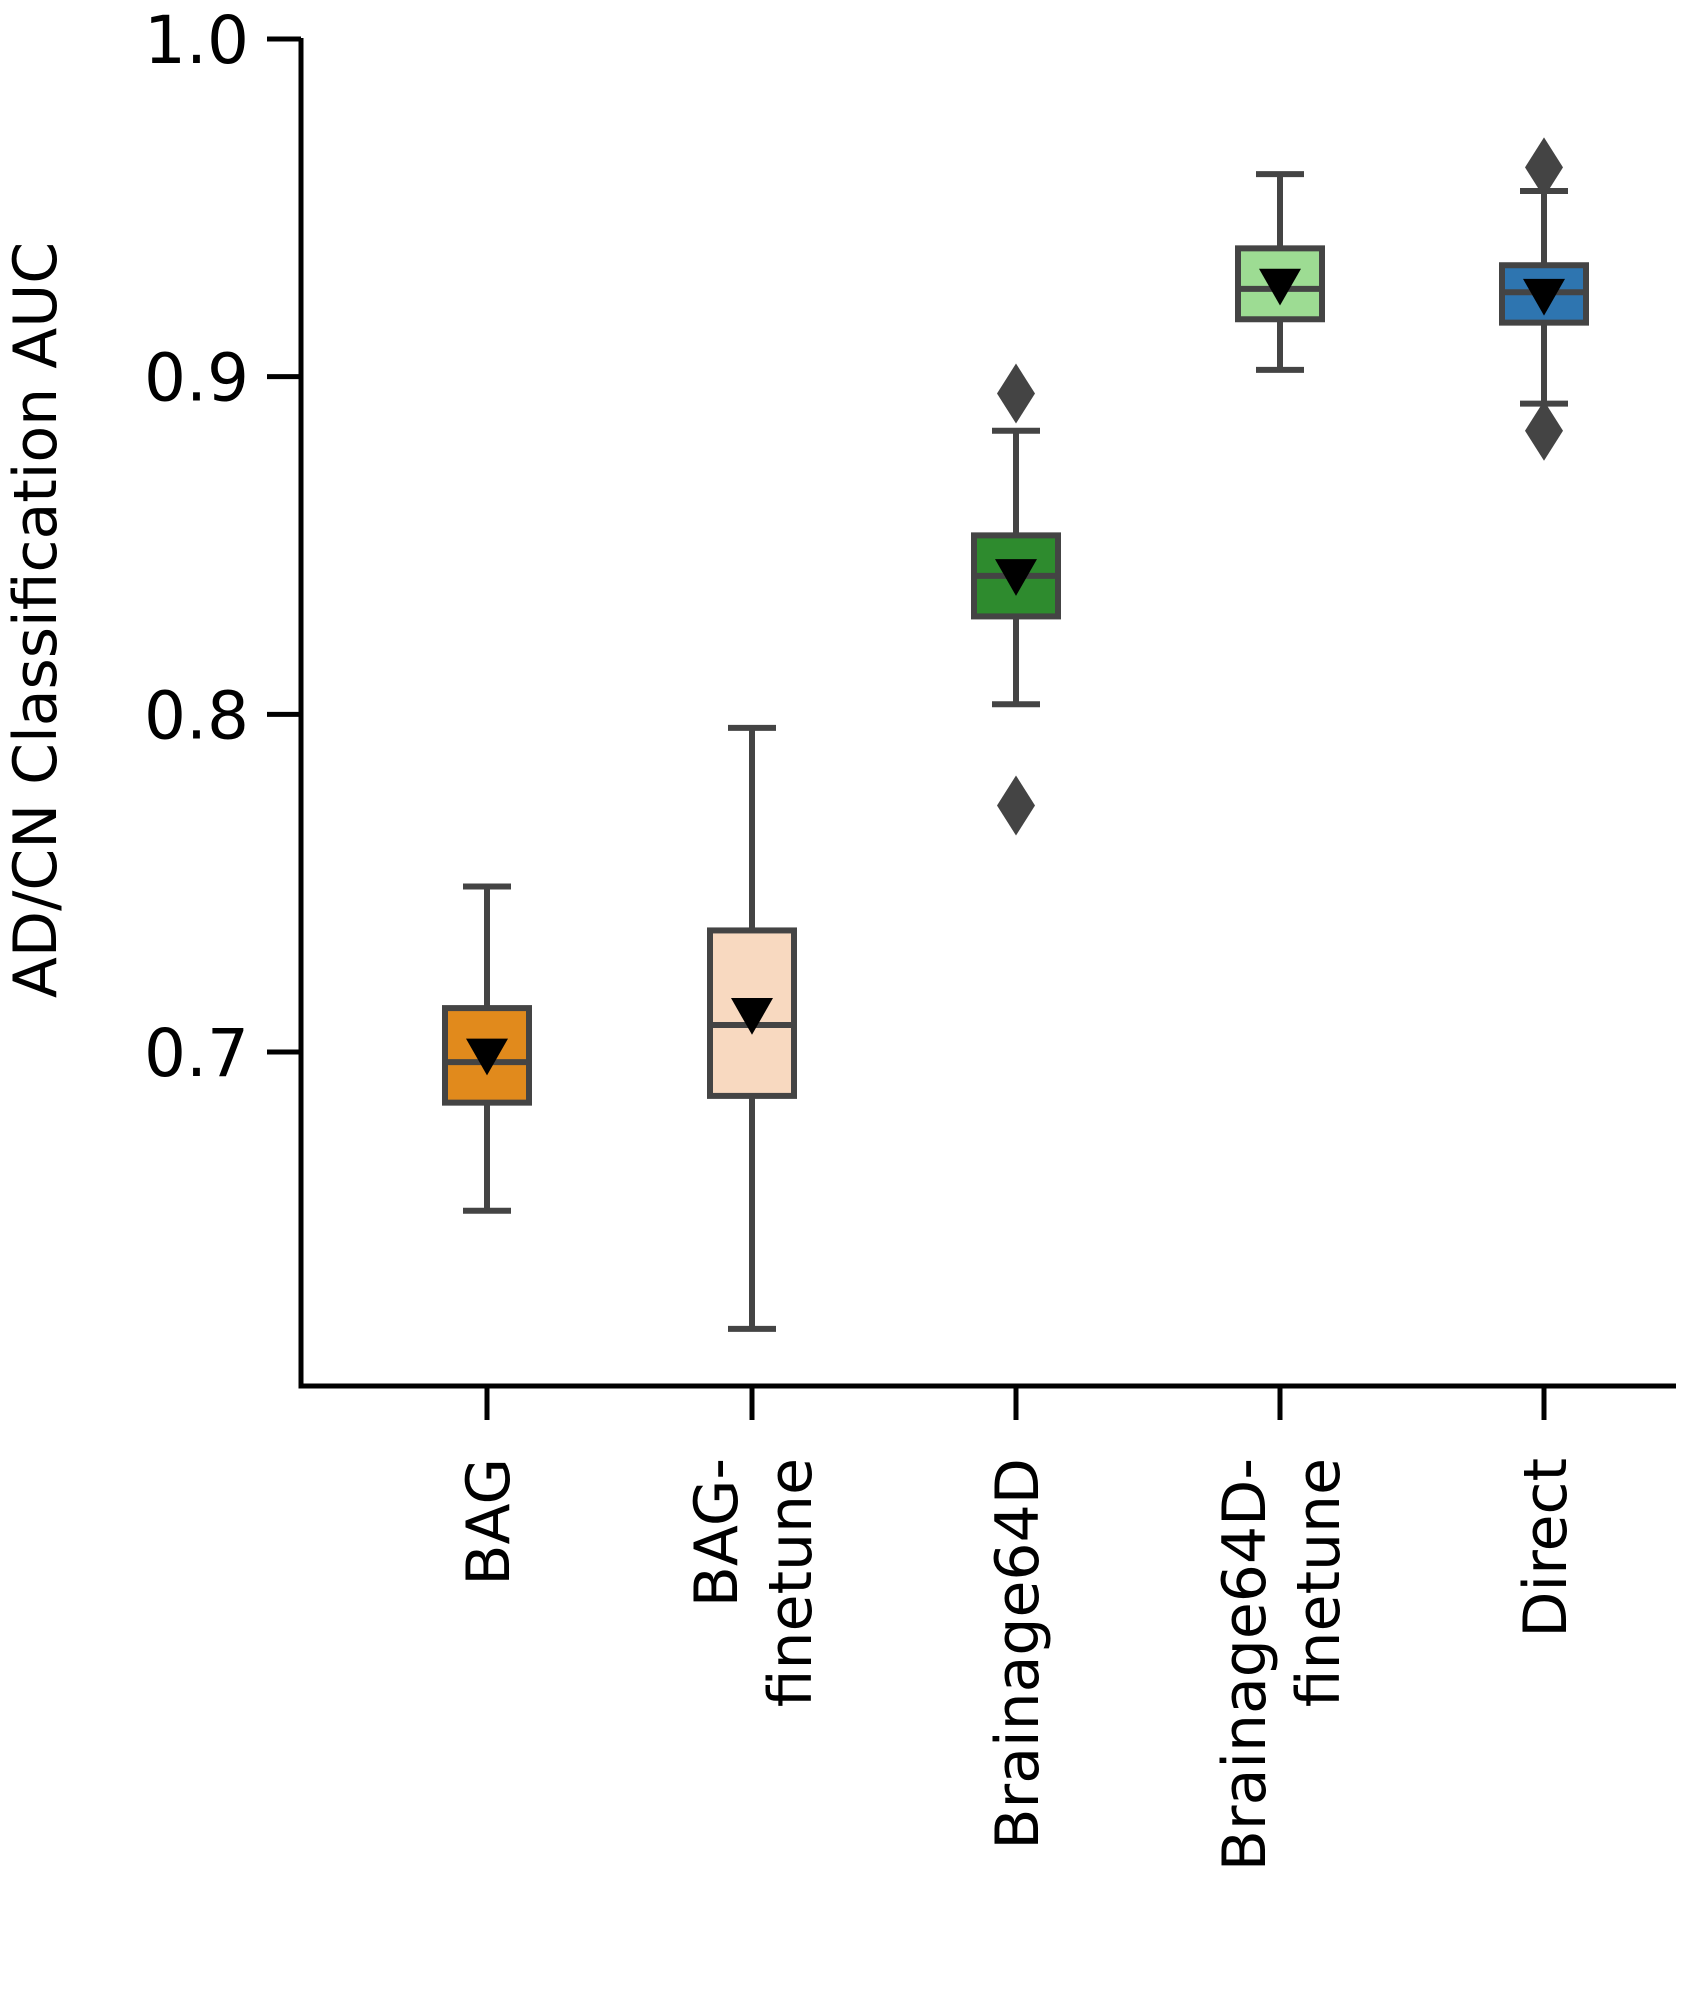 Image resolution: width=1687 pixels, height=2004 pixels. Describe the element at coordinates (1018, 1654) in the screenshot. I see `x-tick-label: Brainage64D` at that location.